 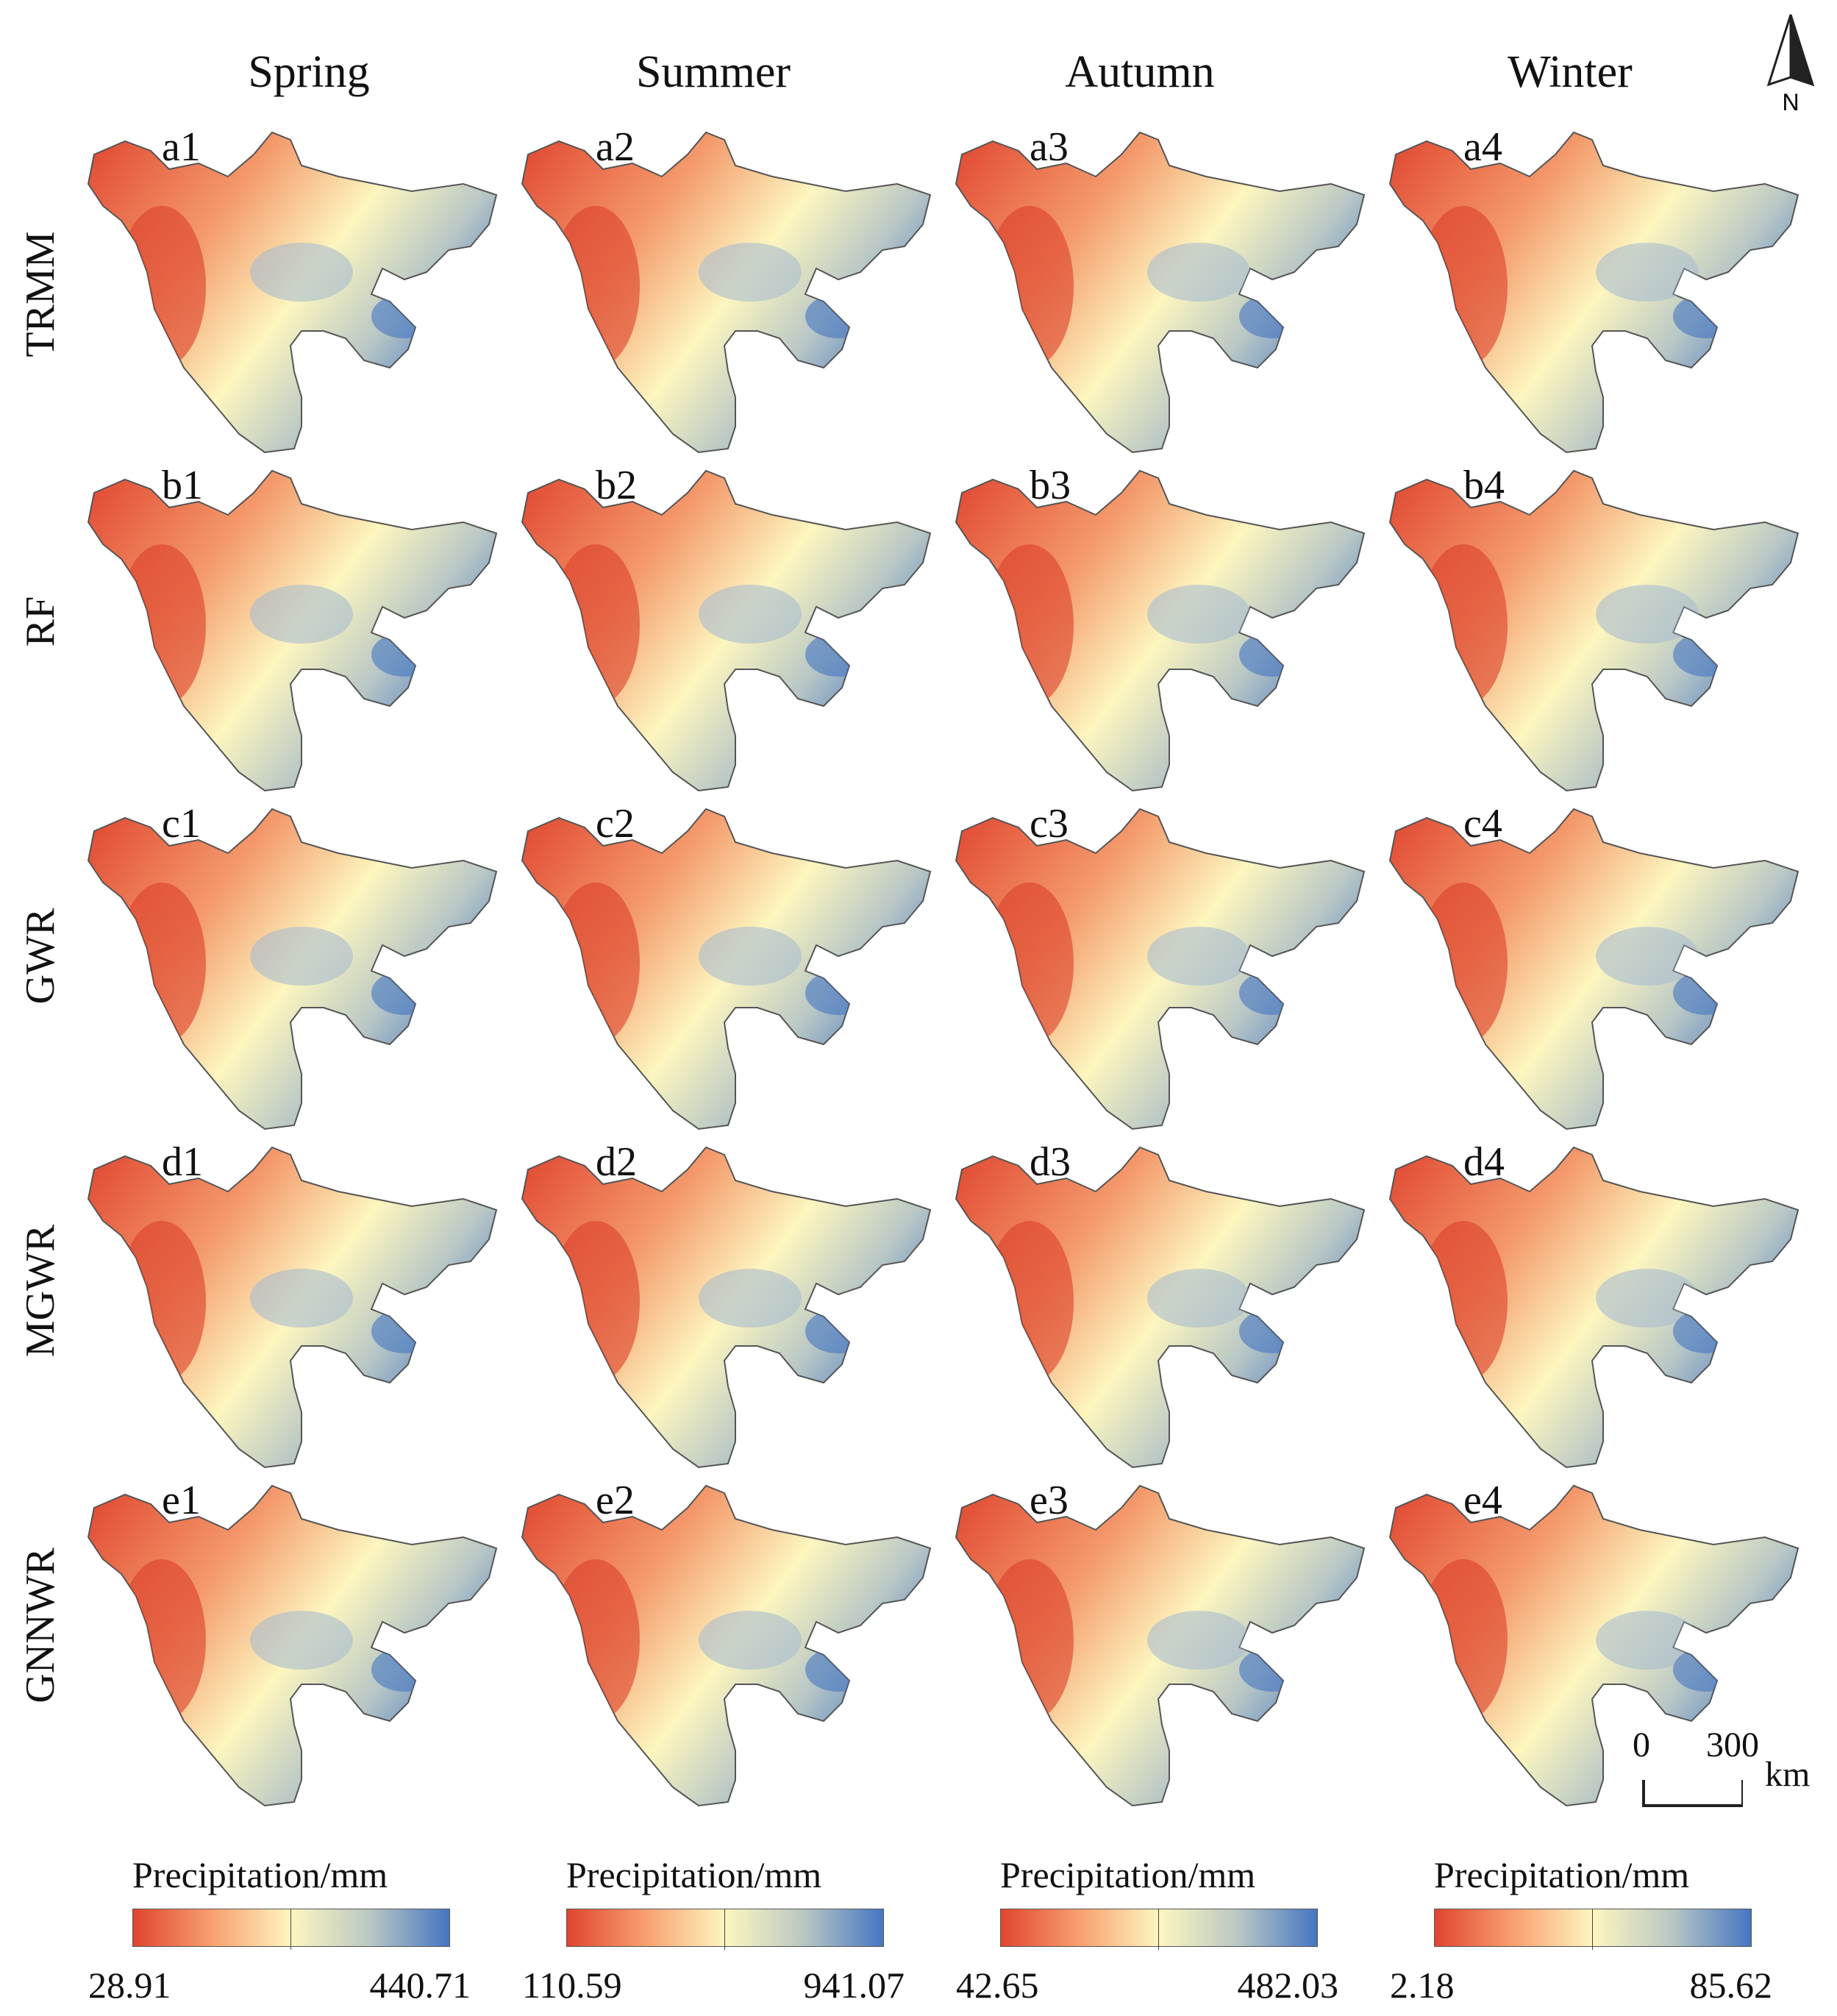 What do you see at coordinates (1788, 1774) in the screenshot?
I see `scale-unit: km` at bounding box center [1788, 1774].